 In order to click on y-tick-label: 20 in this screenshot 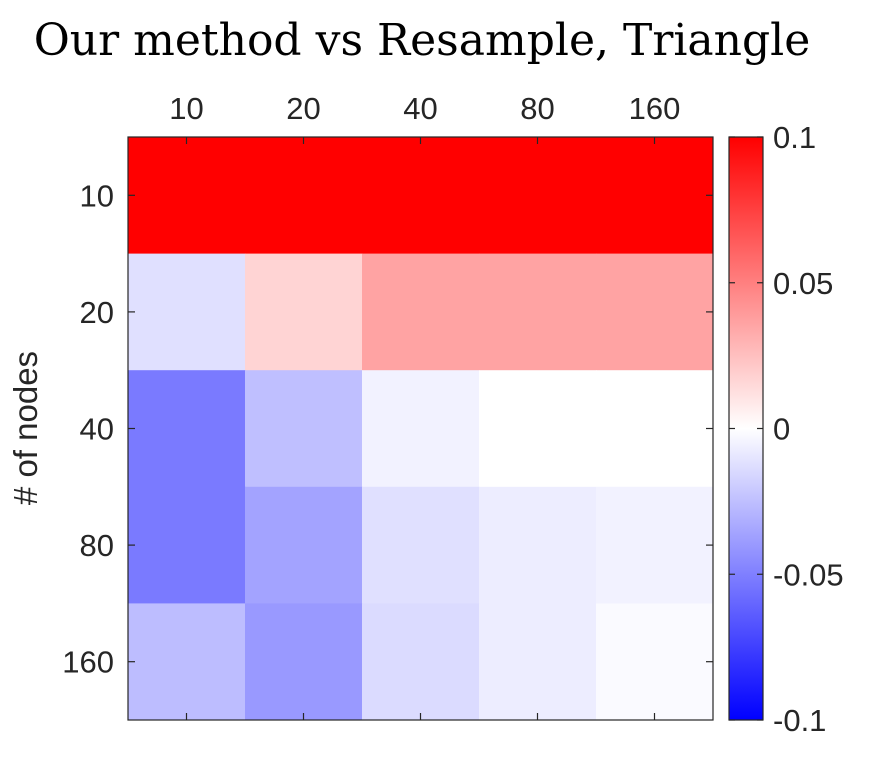, I will do `click(97, 312)`.